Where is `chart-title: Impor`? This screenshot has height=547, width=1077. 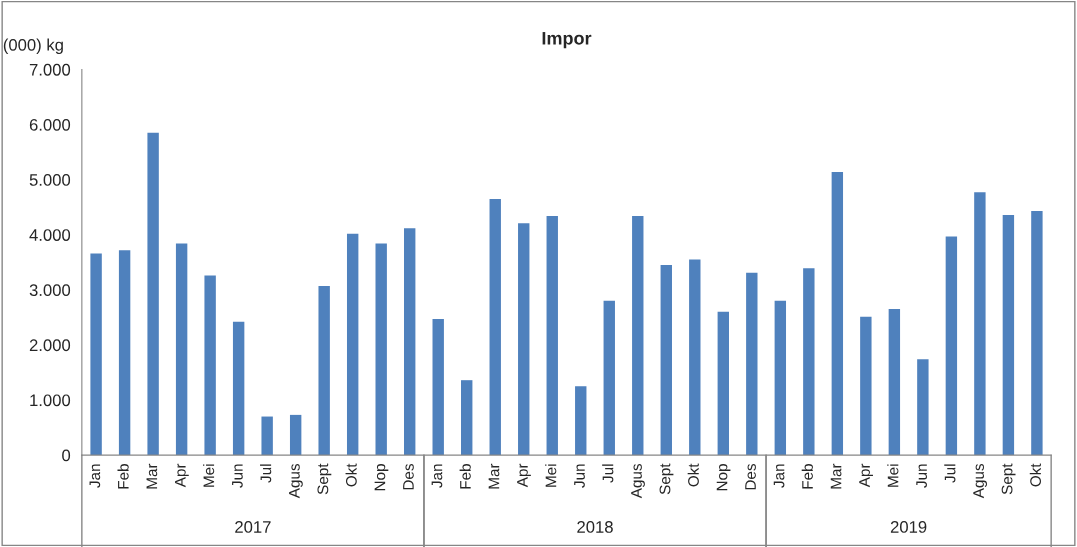 chart-title: Impor is located at coordinates (567, 40).